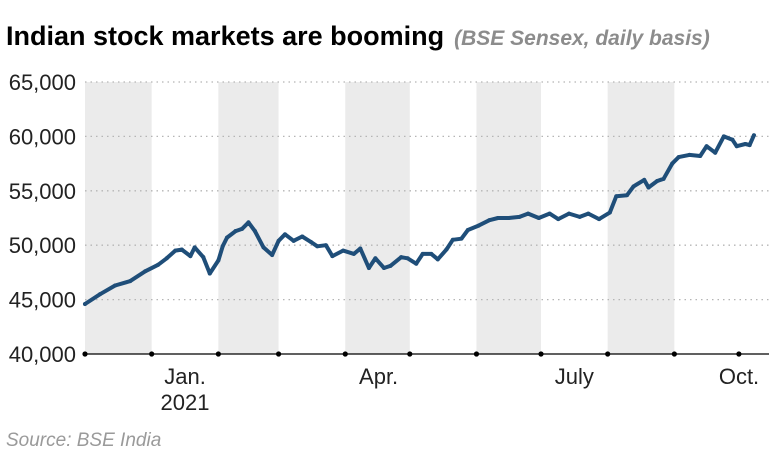  What do you see at coordinates (42, 136) in the screenshot?
I see `y-tick-label: 60,000` at bounding box center [42, 136].